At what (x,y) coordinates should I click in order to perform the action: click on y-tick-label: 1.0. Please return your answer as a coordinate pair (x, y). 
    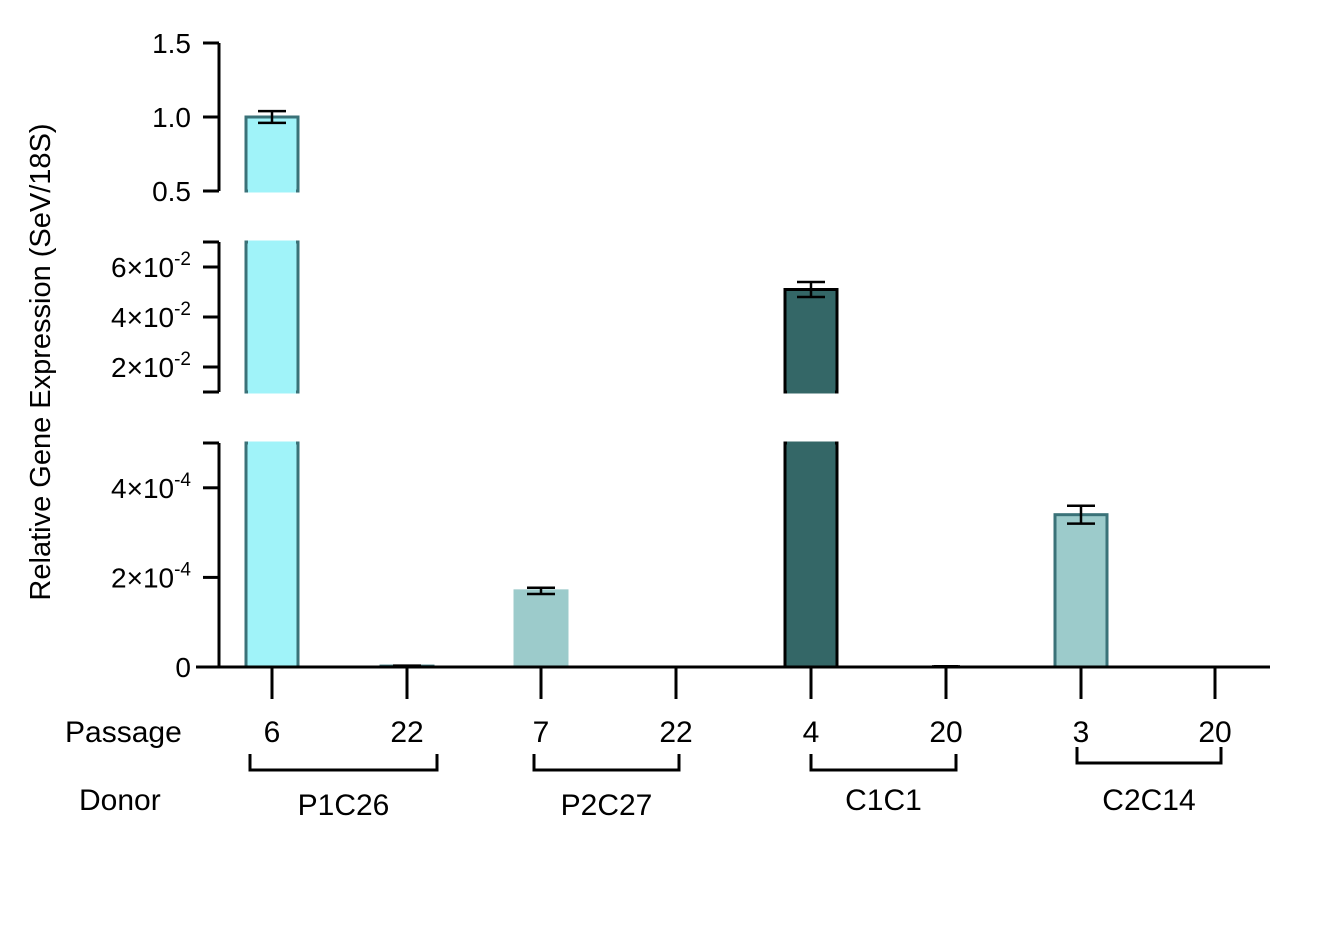
    Looking at the image, I should click on (171, 117).